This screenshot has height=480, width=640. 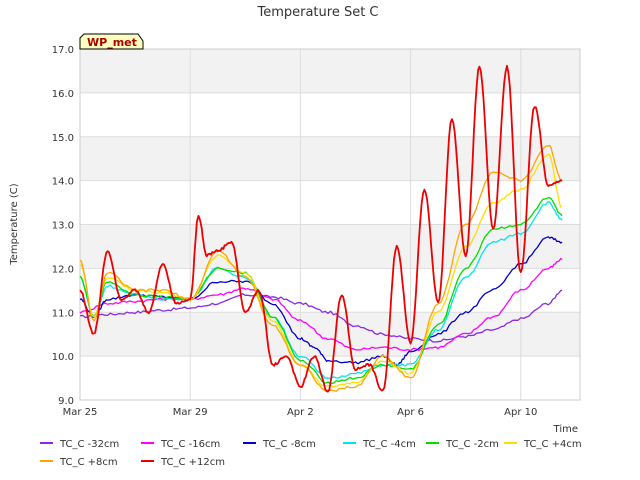 I want to click on series-line-tc-c-32cm, so click(x=321, y=316).